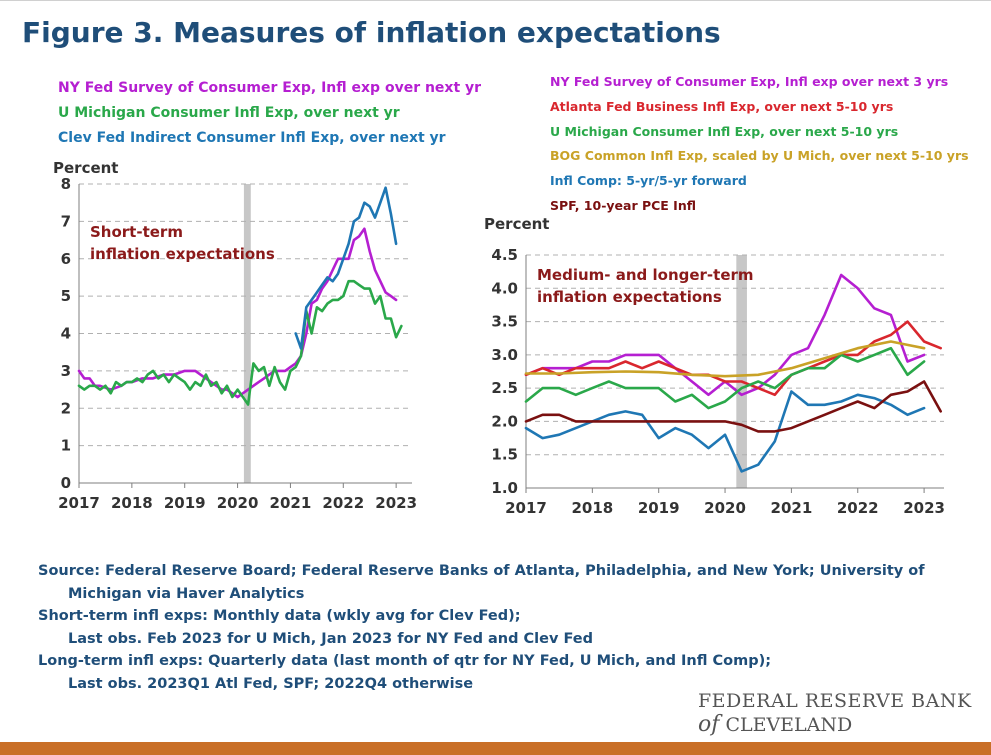  I want to click on y-tick-label: 2.0, so click(504, 421).